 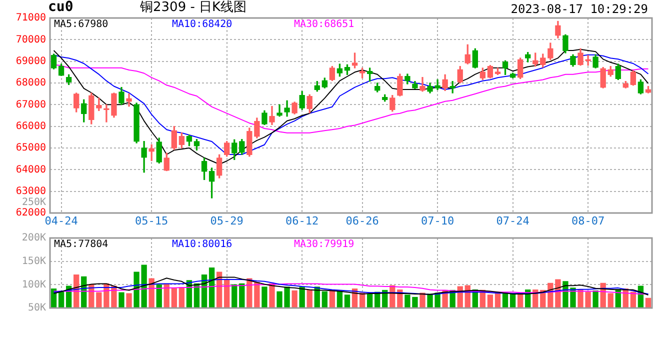 I want to click on text: MA5:77804, so click(x=81, y=245).